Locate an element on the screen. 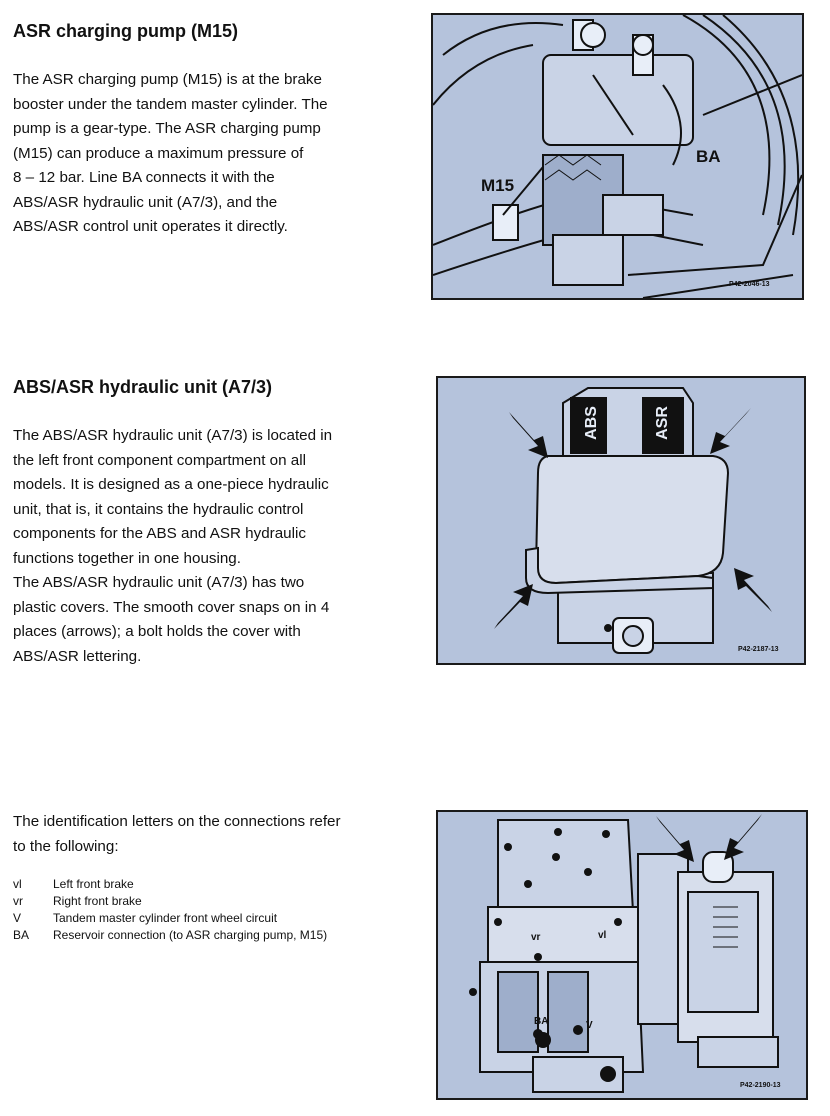 The width and height of the screenshot is (830, 1116). hydraulic-unit-figure: ABS ASR P42-2187-13 is located at coordinates (621, 520).